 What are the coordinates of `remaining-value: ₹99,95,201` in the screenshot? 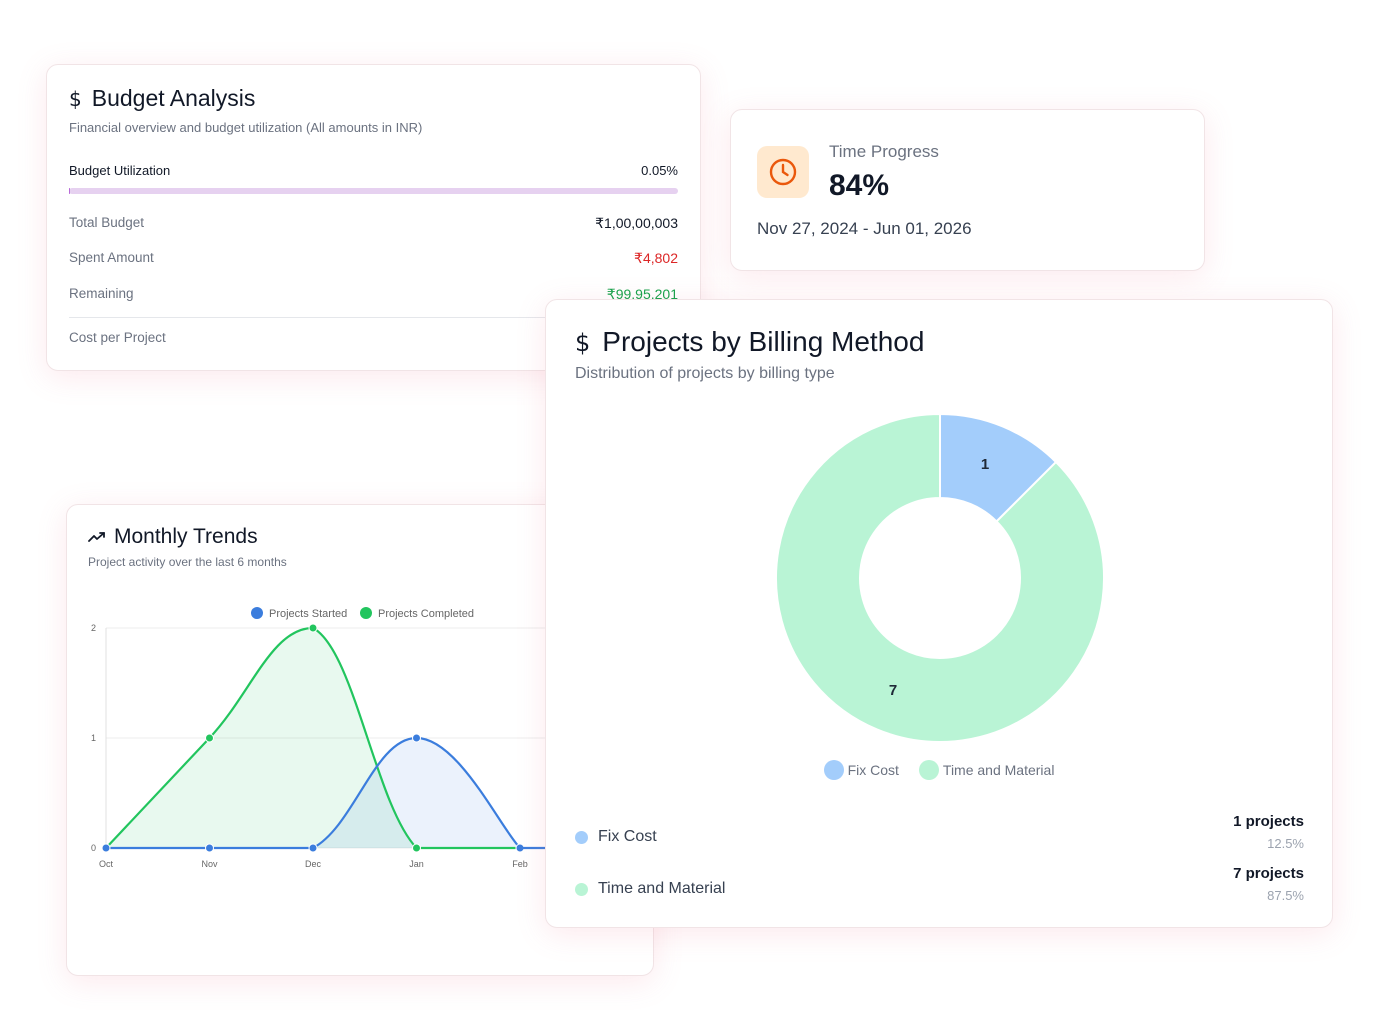 It's located at (642, 294).